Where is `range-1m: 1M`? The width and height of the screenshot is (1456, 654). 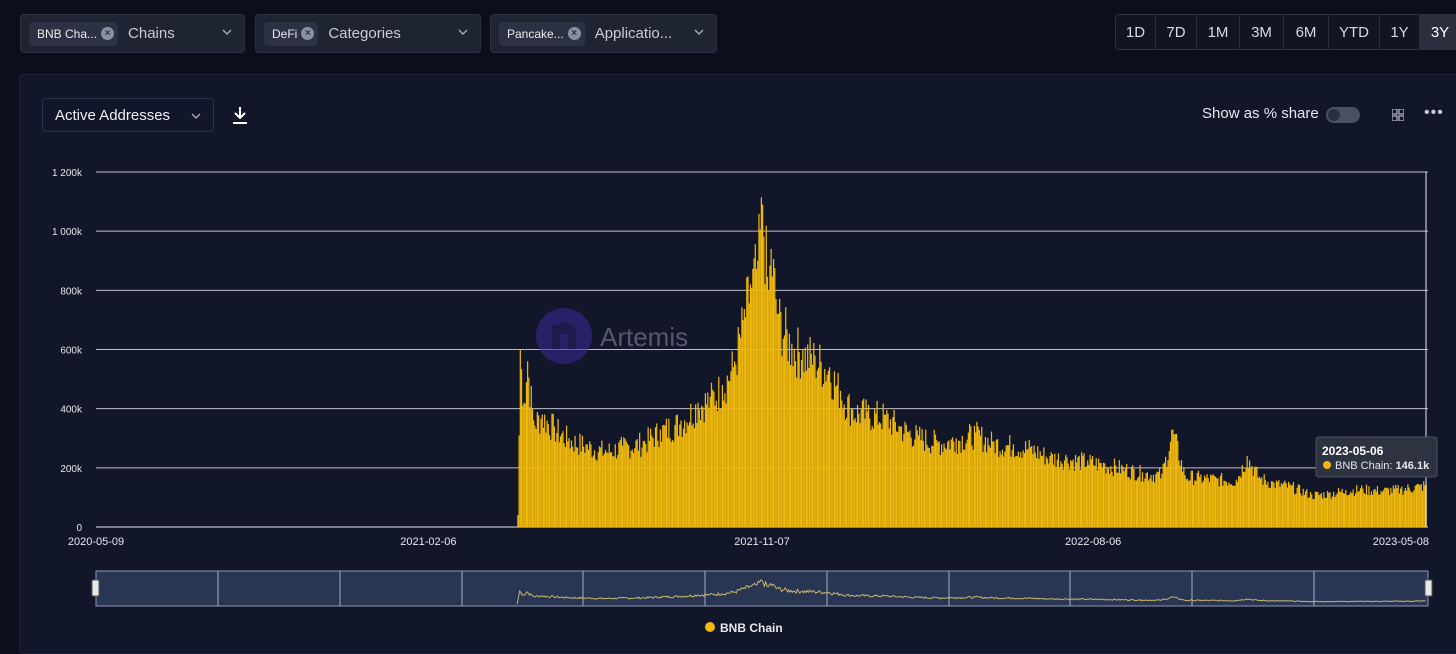 range-1m: 1M is located at coordinates (1218, 32).